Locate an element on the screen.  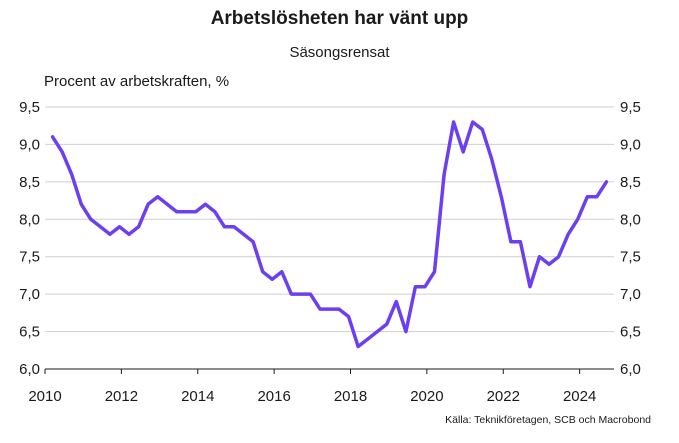
y-tick-label-right: 7,0 is located at coordinates (630, 294).